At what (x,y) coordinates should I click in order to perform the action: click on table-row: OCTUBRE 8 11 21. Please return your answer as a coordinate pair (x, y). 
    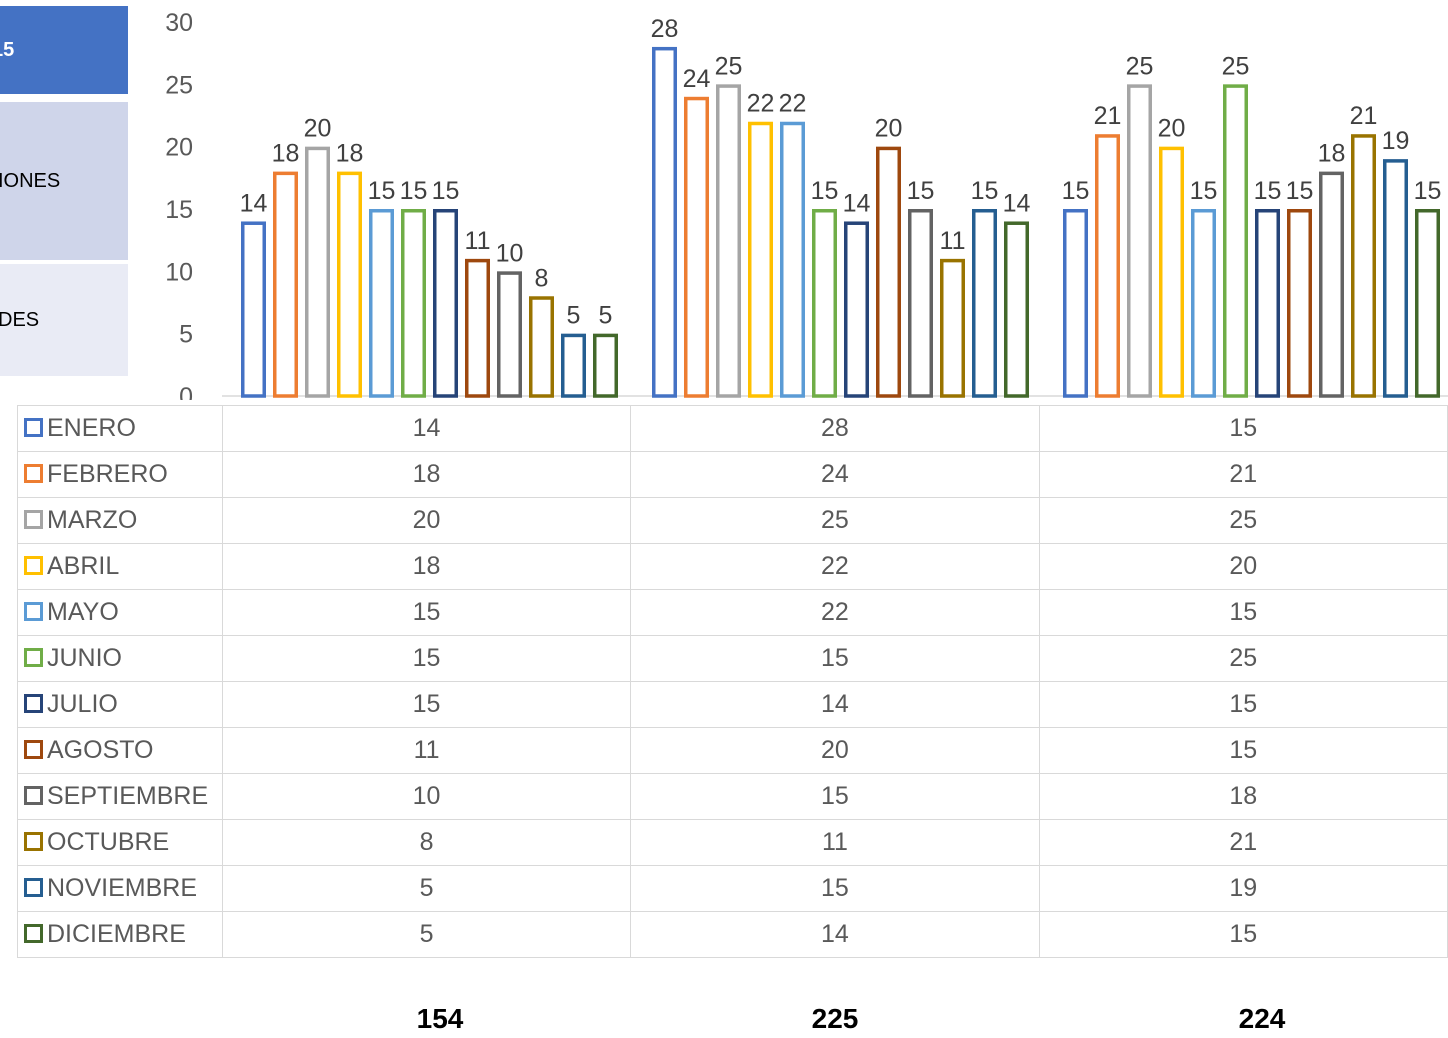
    Looking at the image, I should click on (732, 842).